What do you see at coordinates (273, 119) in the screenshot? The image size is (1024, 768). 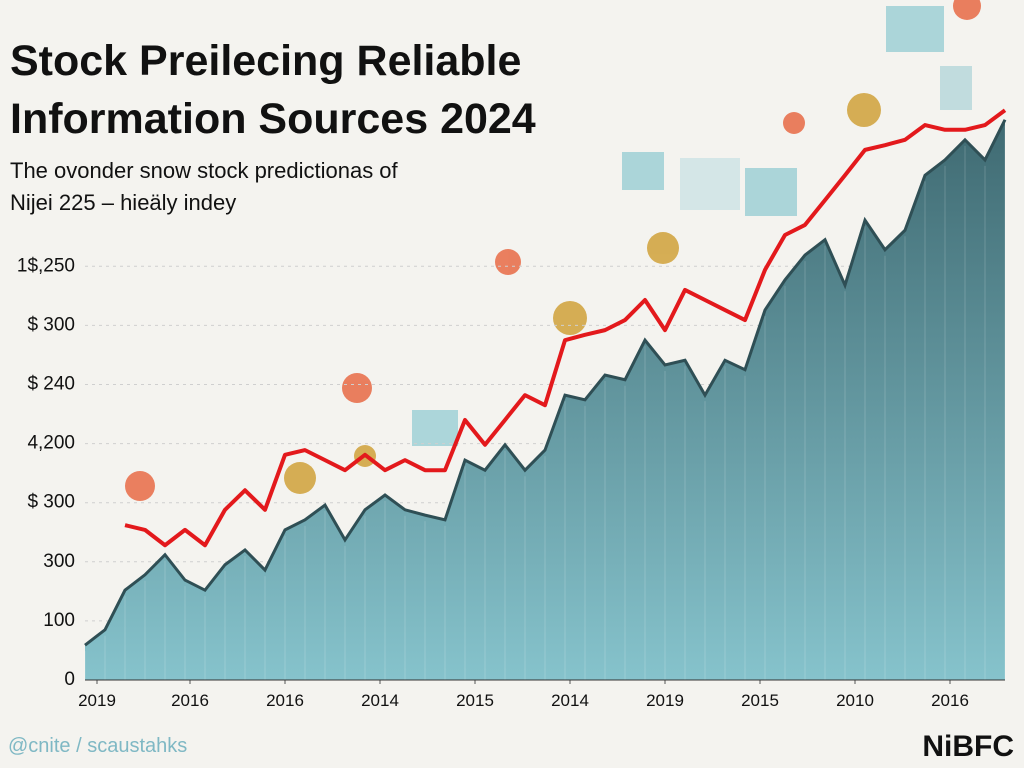 I see `title-line: Information Sources 2024` at bounding box center [273, 119].